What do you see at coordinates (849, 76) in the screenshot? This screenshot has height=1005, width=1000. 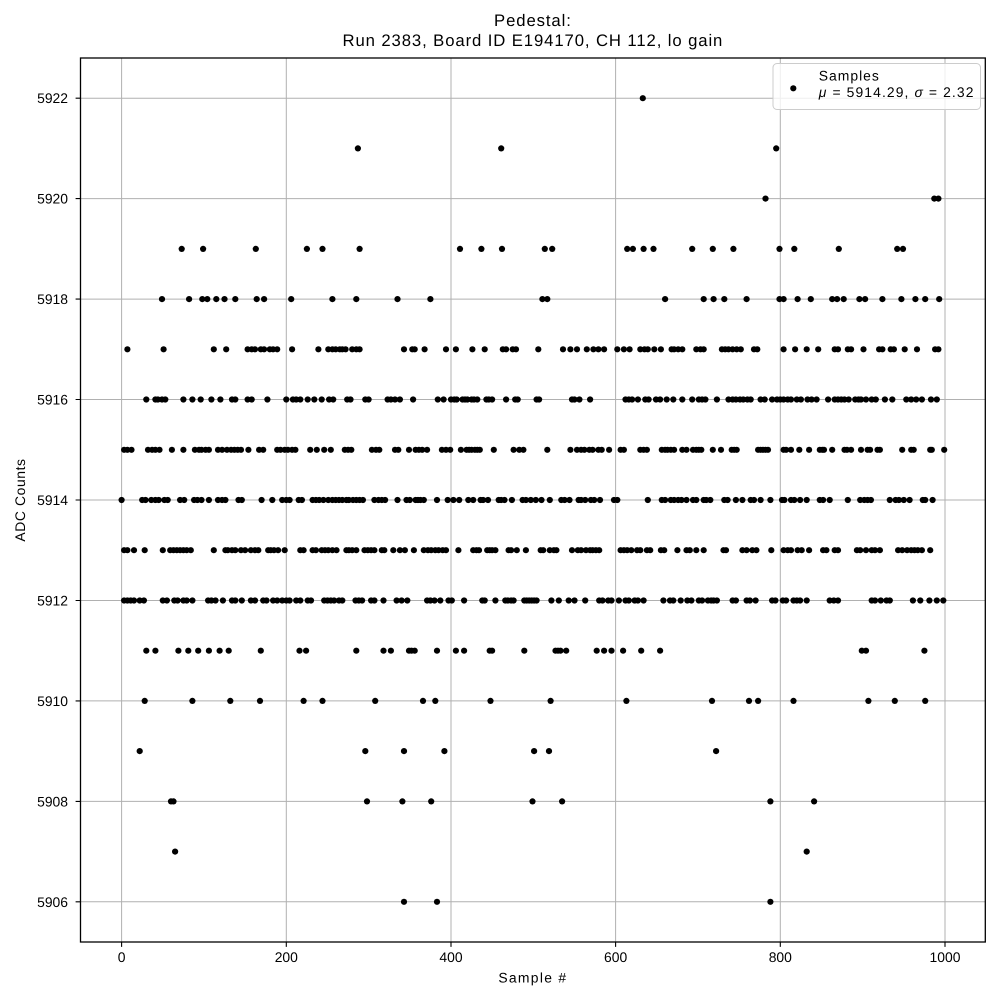 I see `svg-text: Samples` at bounding box center [849, 76].